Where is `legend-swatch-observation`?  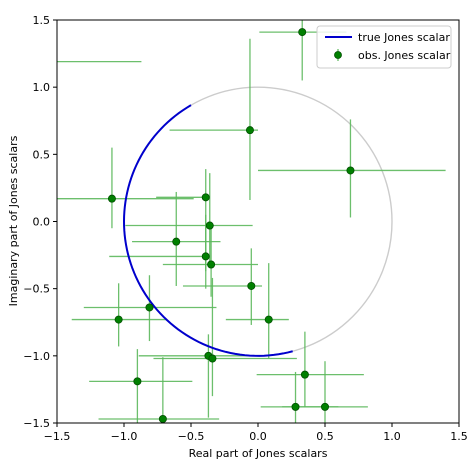
legend-swatch-observation is located at coordinates (338, 55).